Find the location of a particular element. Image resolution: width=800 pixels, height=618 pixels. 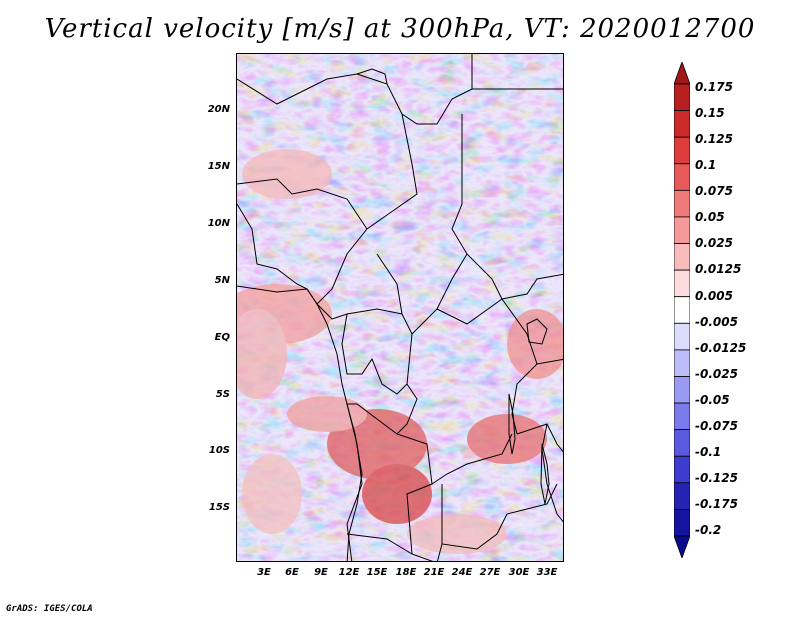

lat-label: 10S is located at coordinates (219, 450).